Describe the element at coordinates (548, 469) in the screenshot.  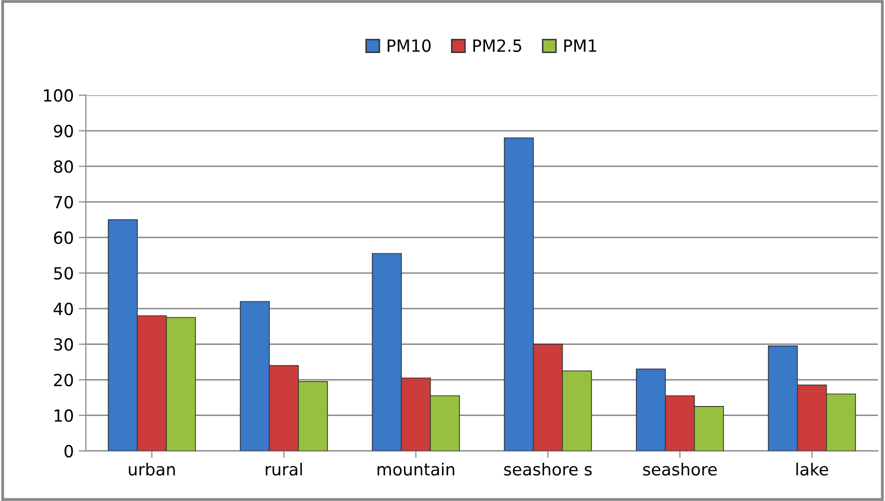
I see `x-tick-label: seashore s` at that location.